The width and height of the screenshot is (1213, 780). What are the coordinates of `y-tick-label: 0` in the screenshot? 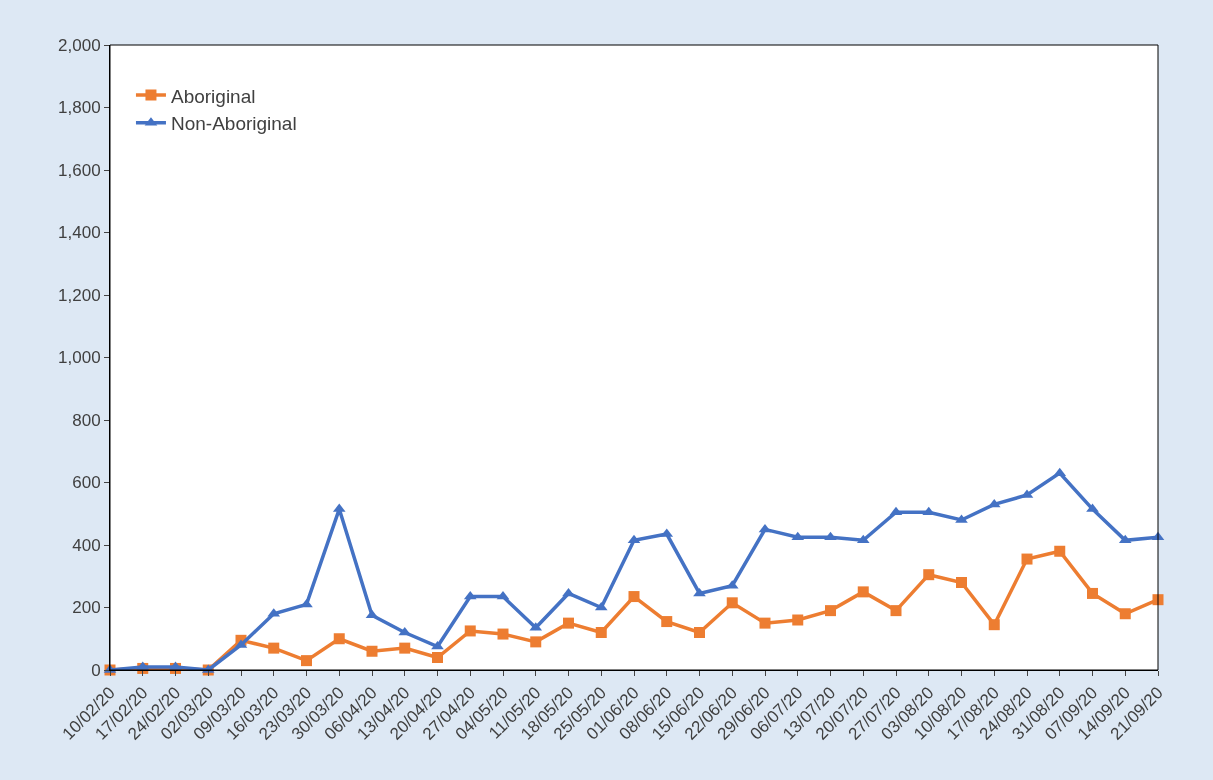 It's located at (96, 670).